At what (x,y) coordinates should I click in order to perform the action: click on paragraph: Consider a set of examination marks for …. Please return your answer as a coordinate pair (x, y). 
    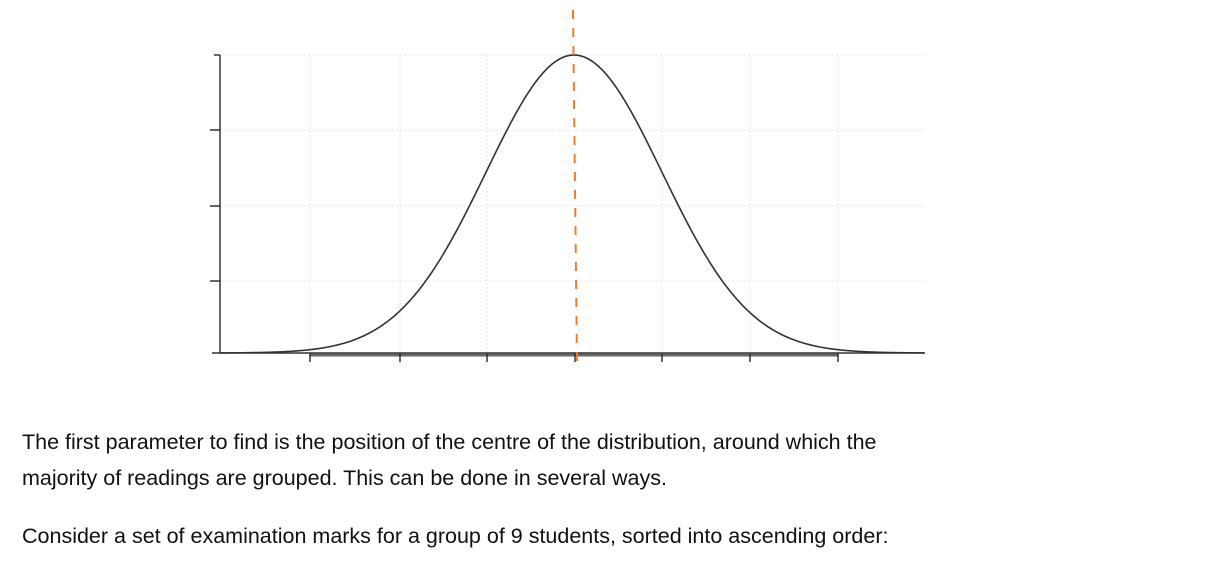
    Looking at the image, I should click on (455, 536).